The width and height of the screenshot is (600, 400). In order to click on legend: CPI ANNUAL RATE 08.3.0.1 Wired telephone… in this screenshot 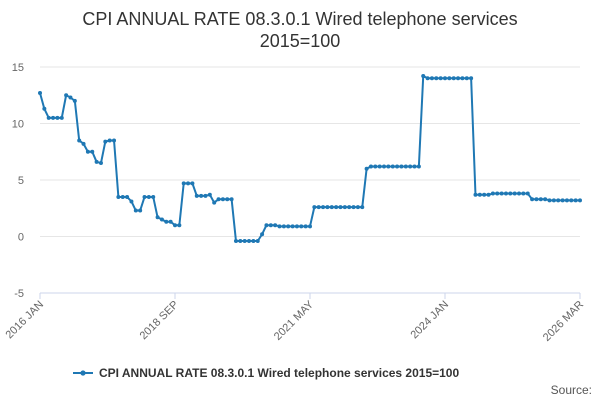, I will do `click(266, 373)`.